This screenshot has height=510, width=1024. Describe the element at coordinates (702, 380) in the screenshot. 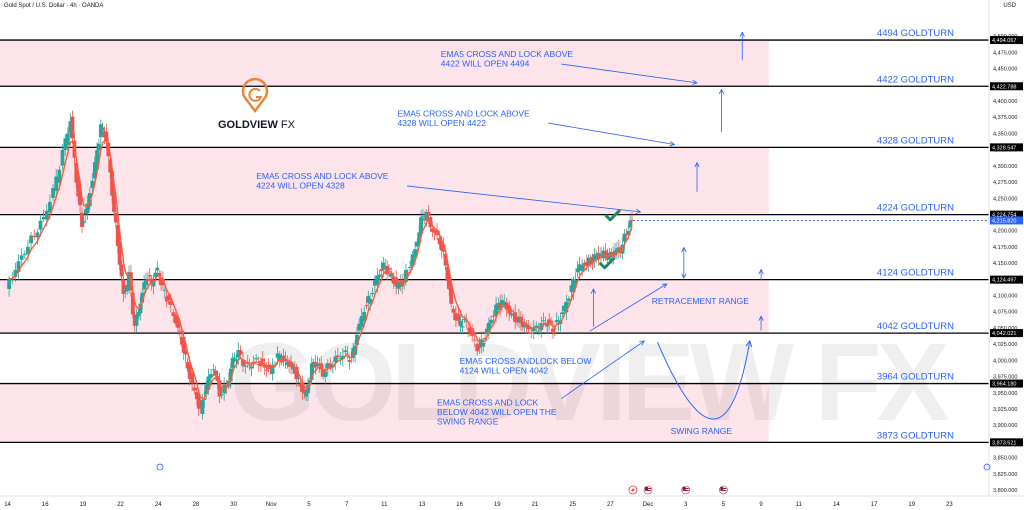

I see `swing-curve` at that location.